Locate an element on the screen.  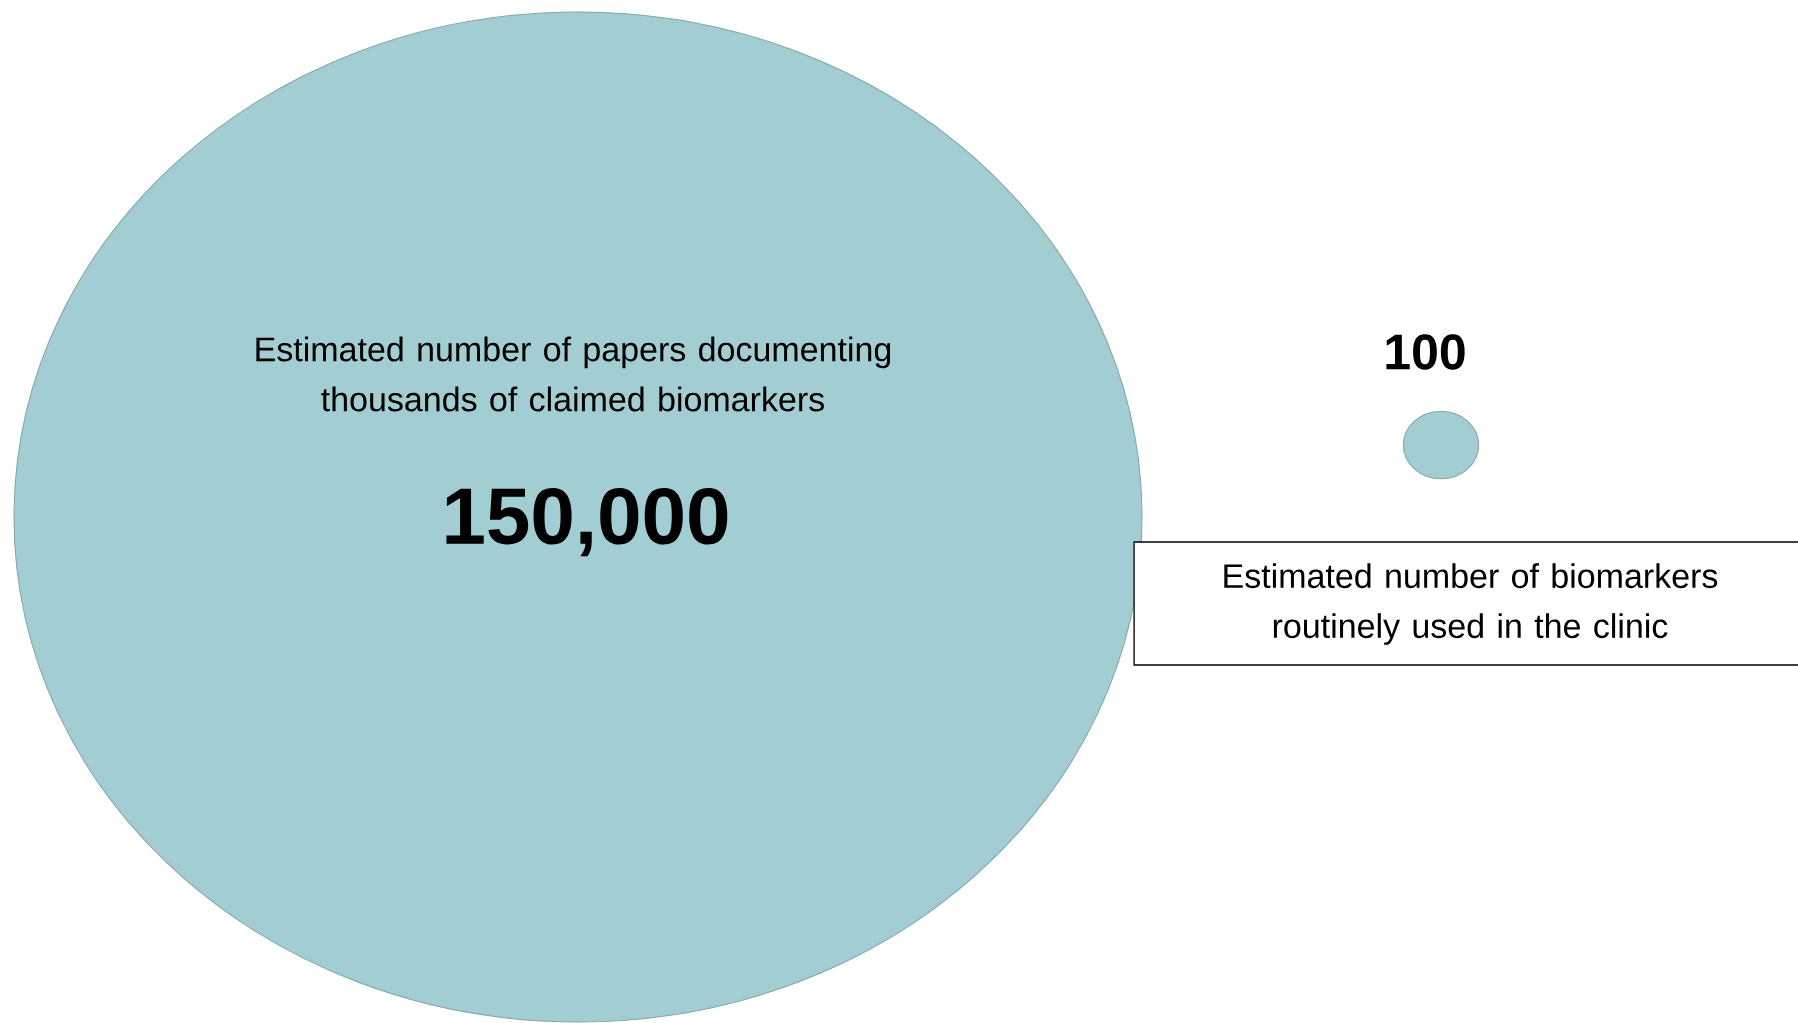
data-label: 100 is located at coordinates (1425, 352).